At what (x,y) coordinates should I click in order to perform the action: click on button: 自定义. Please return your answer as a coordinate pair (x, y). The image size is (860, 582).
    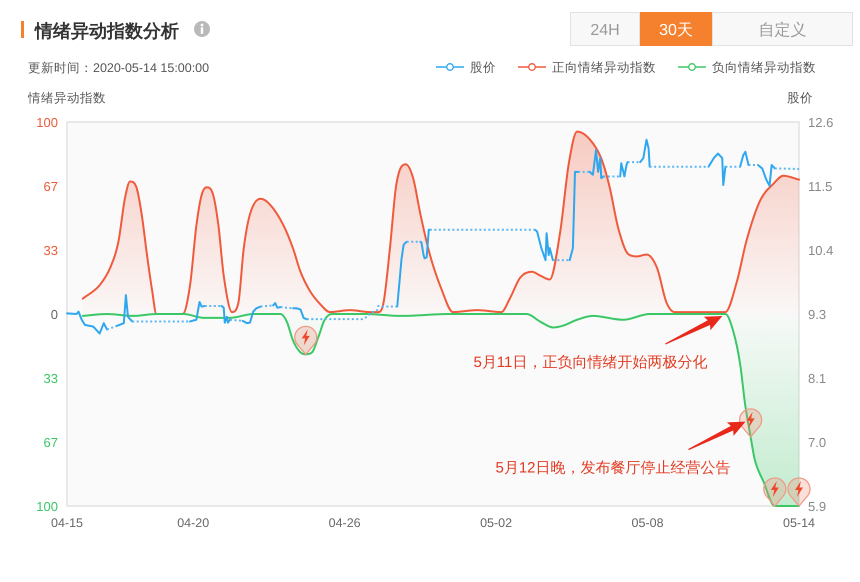
    Looking at the image, I should click on (782, 29).